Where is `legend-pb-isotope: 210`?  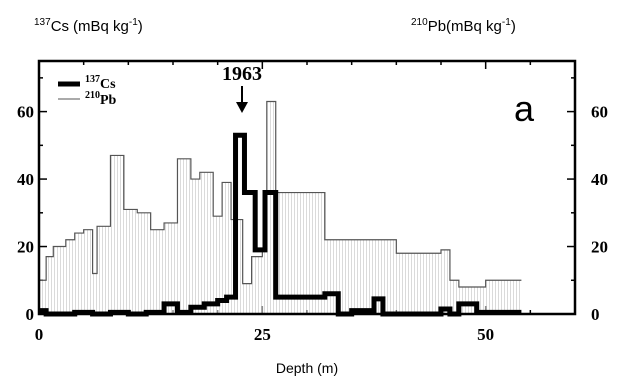
legend-pb-isotope: 210 is located at coordinates (92, 95).